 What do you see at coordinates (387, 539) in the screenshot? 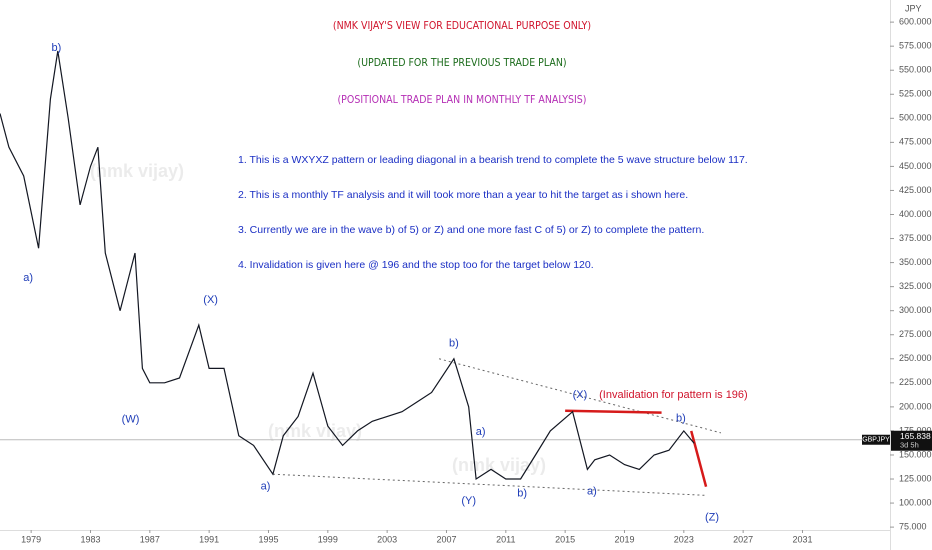
I see `x-tick-label: 2003` at bounding box center [387, 539].